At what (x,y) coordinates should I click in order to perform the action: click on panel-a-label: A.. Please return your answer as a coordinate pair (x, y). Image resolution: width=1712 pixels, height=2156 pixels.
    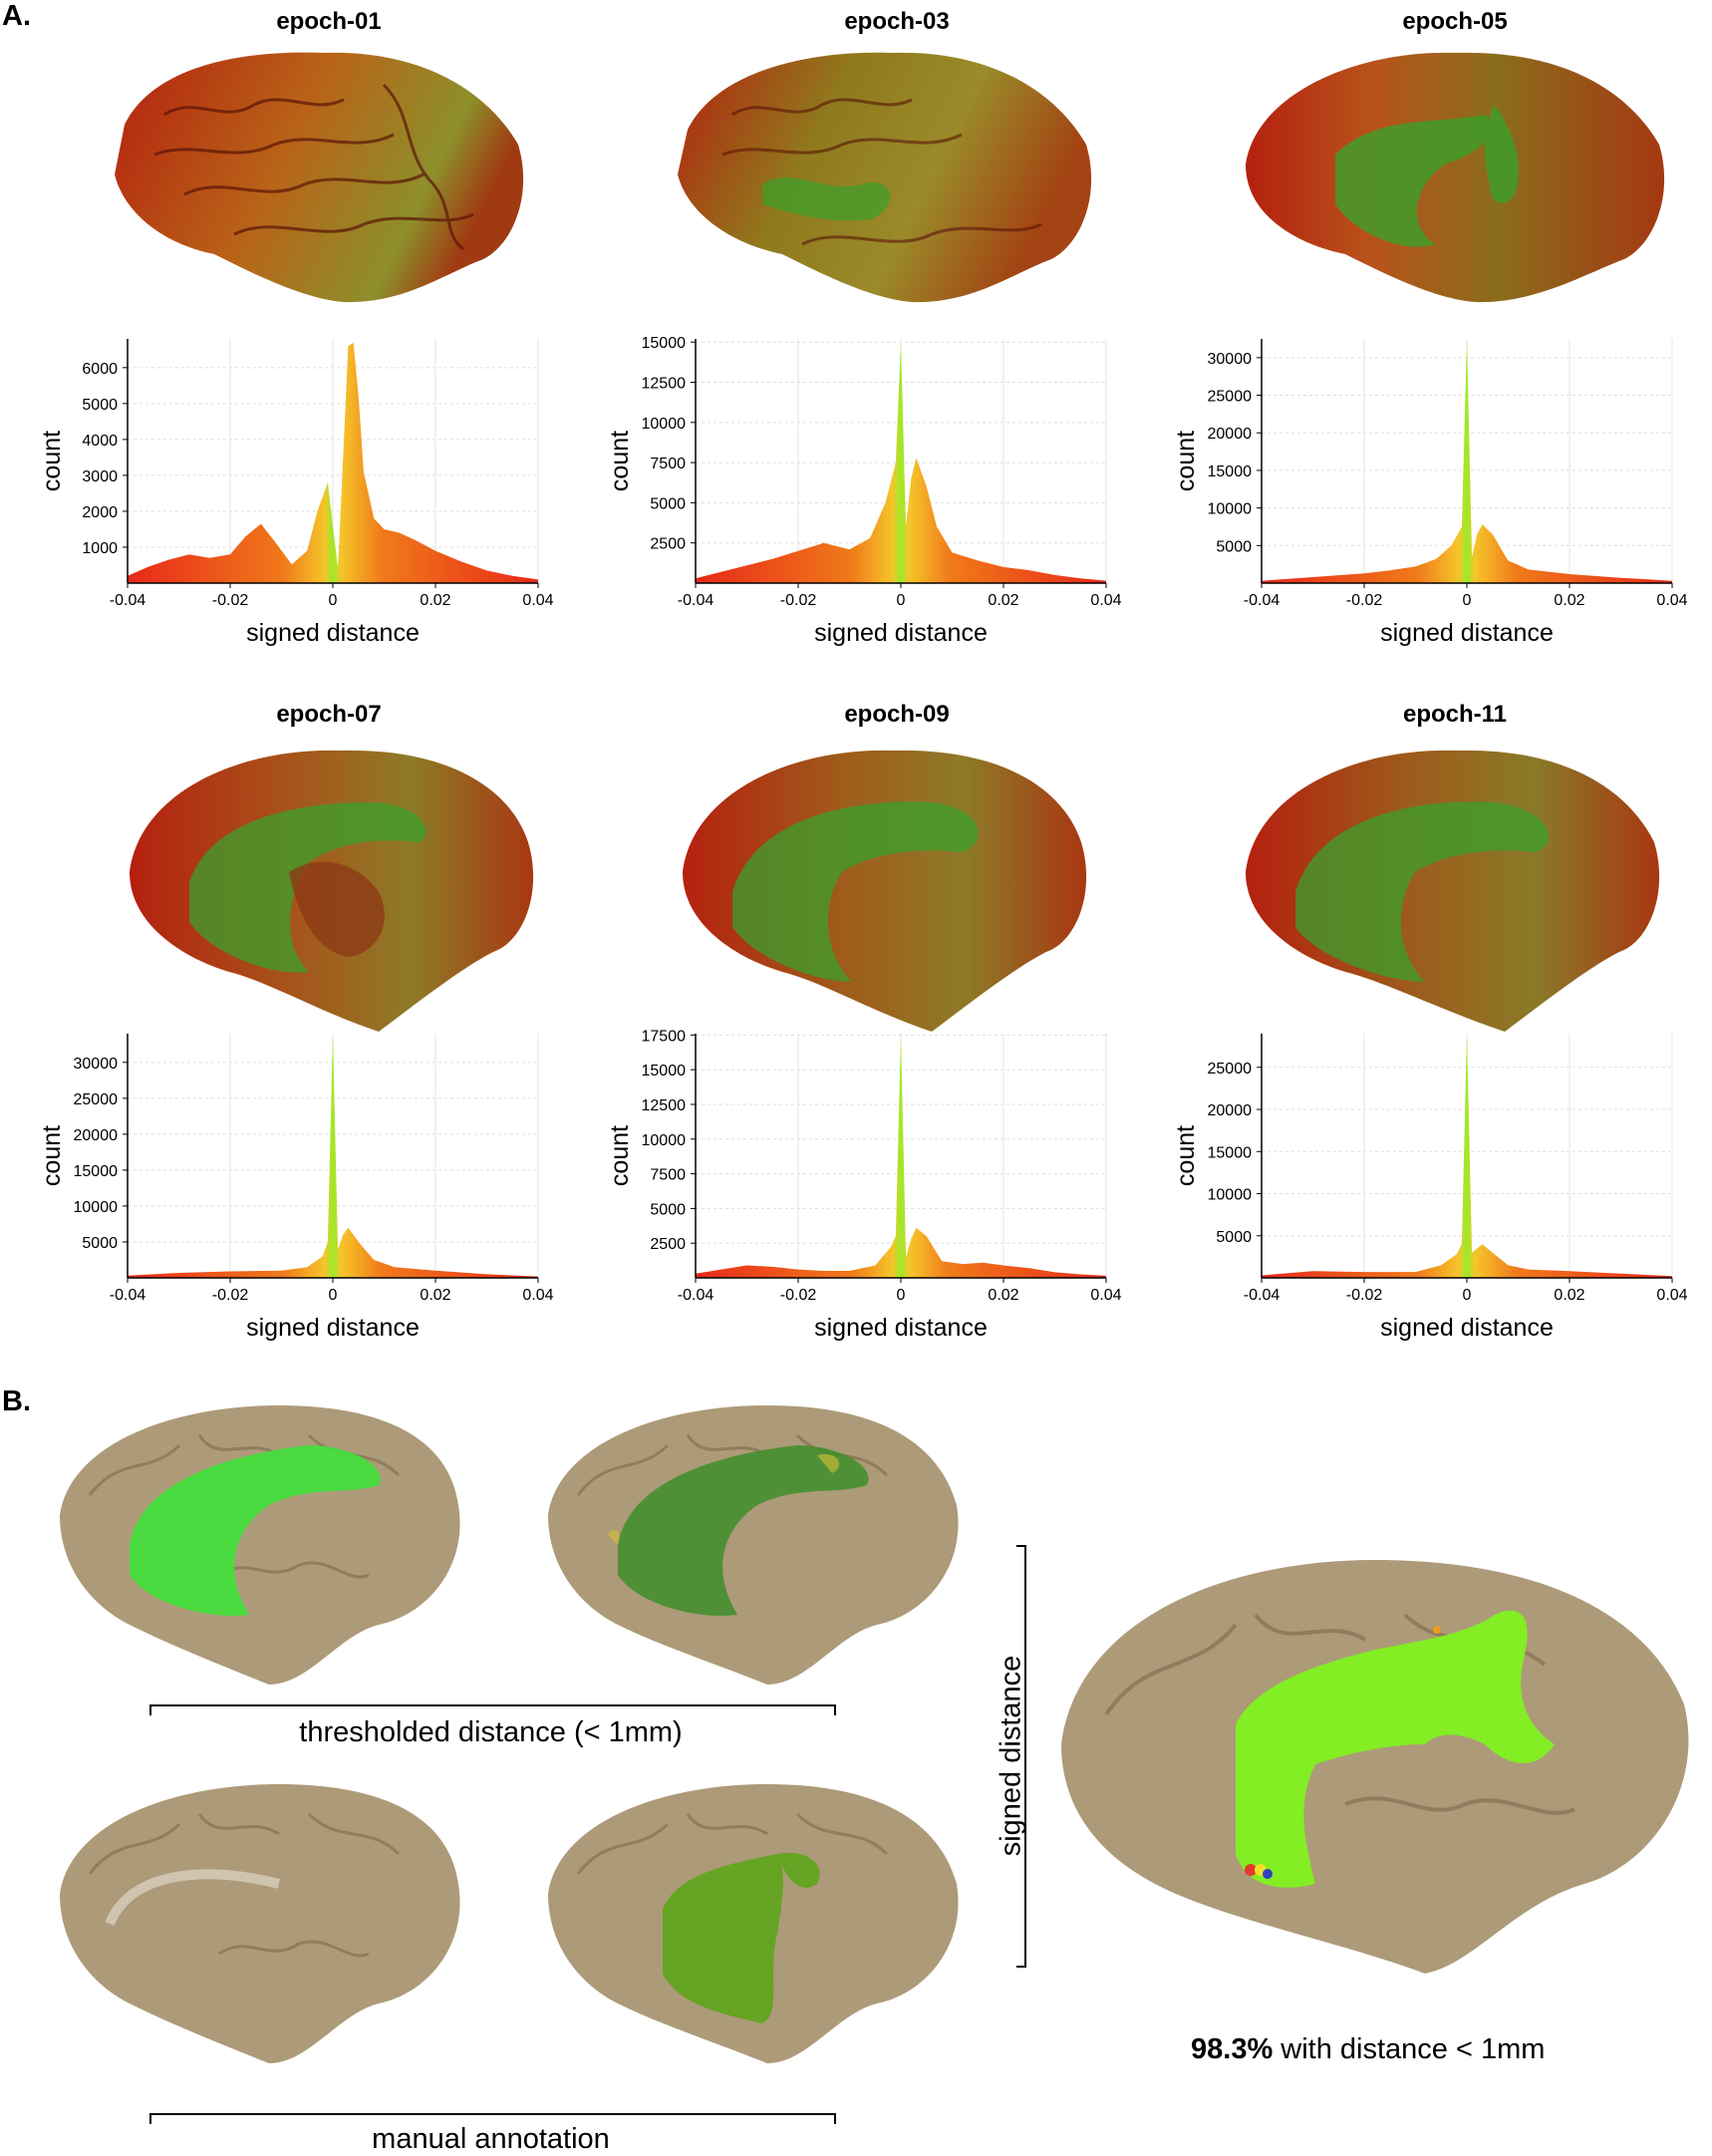
    Looking at the image, I should click on (16, 16).